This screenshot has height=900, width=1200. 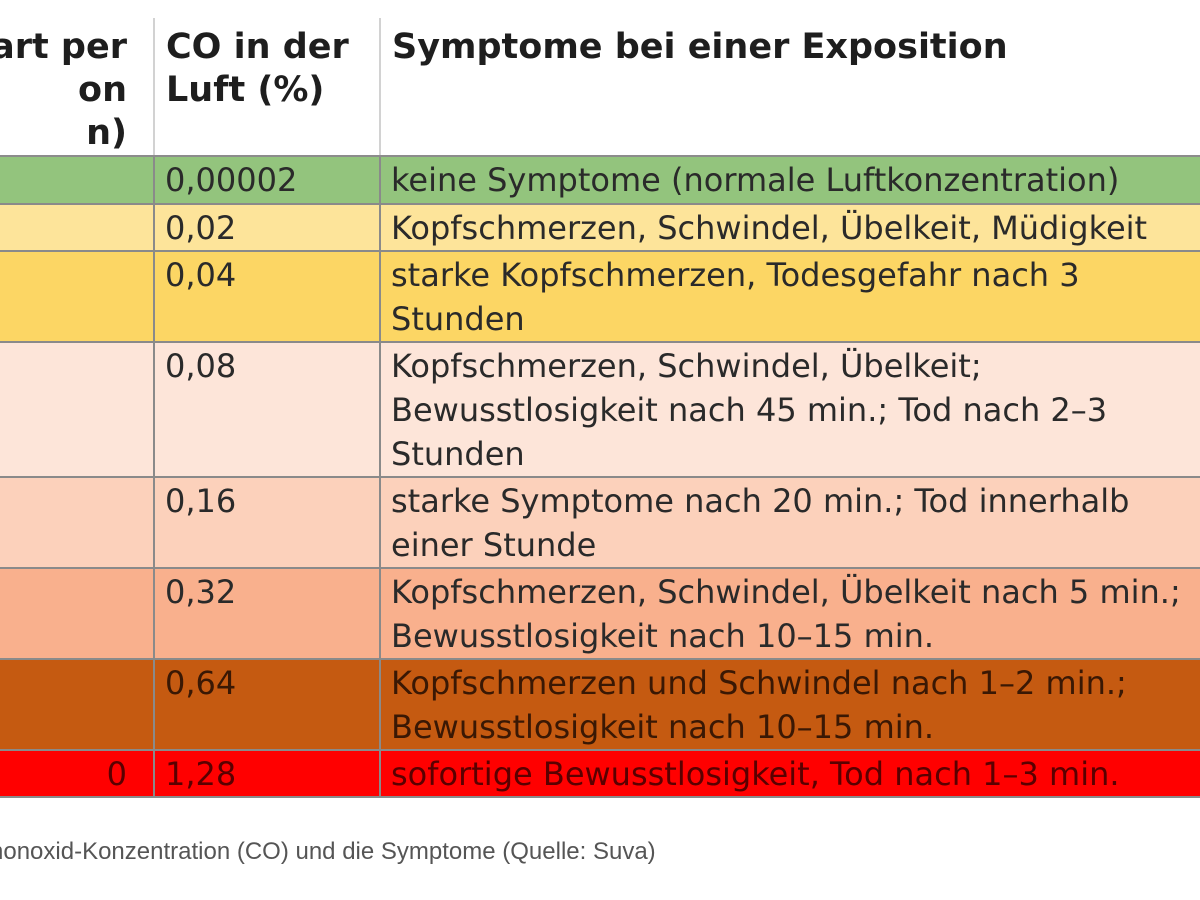 I want to click on header-co-line: Luft (%), so click(x=245, y=90).